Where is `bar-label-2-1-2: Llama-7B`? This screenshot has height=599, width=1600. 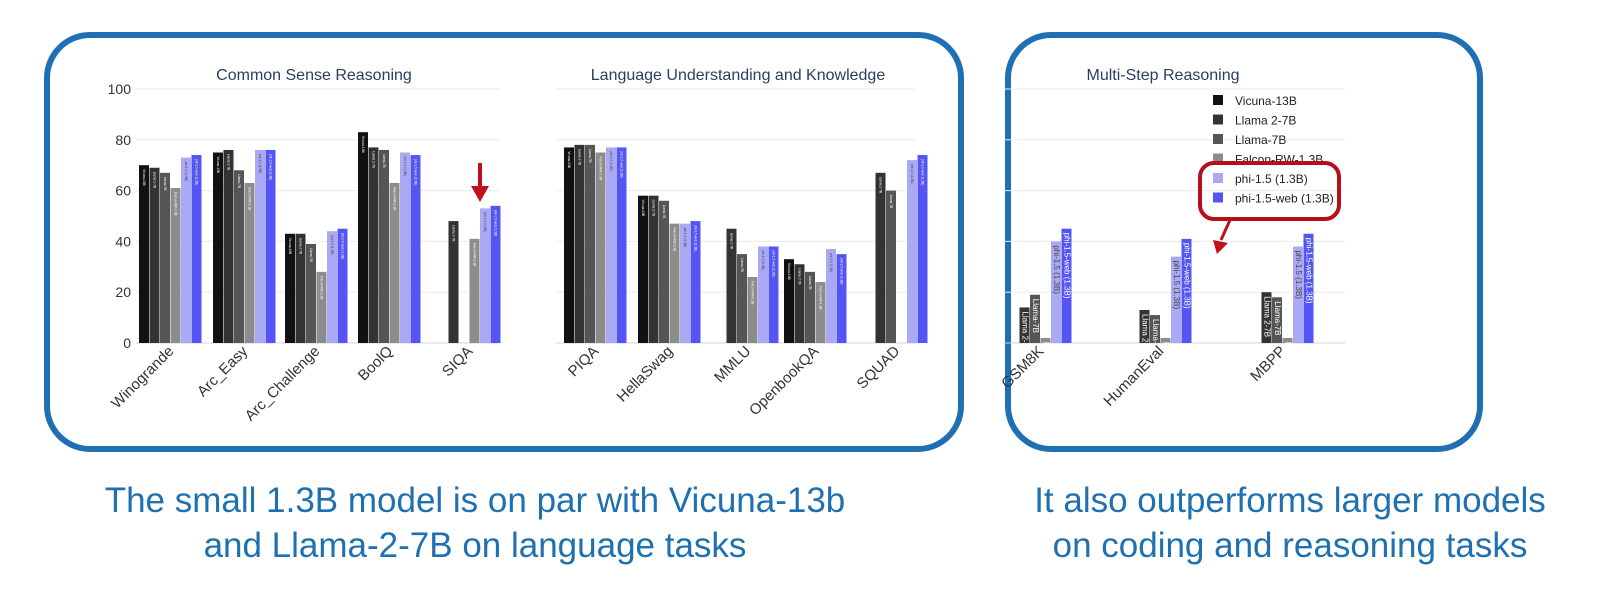 bar-label-2-1-2: Llama-7B is located at coordinates (1155, 336).